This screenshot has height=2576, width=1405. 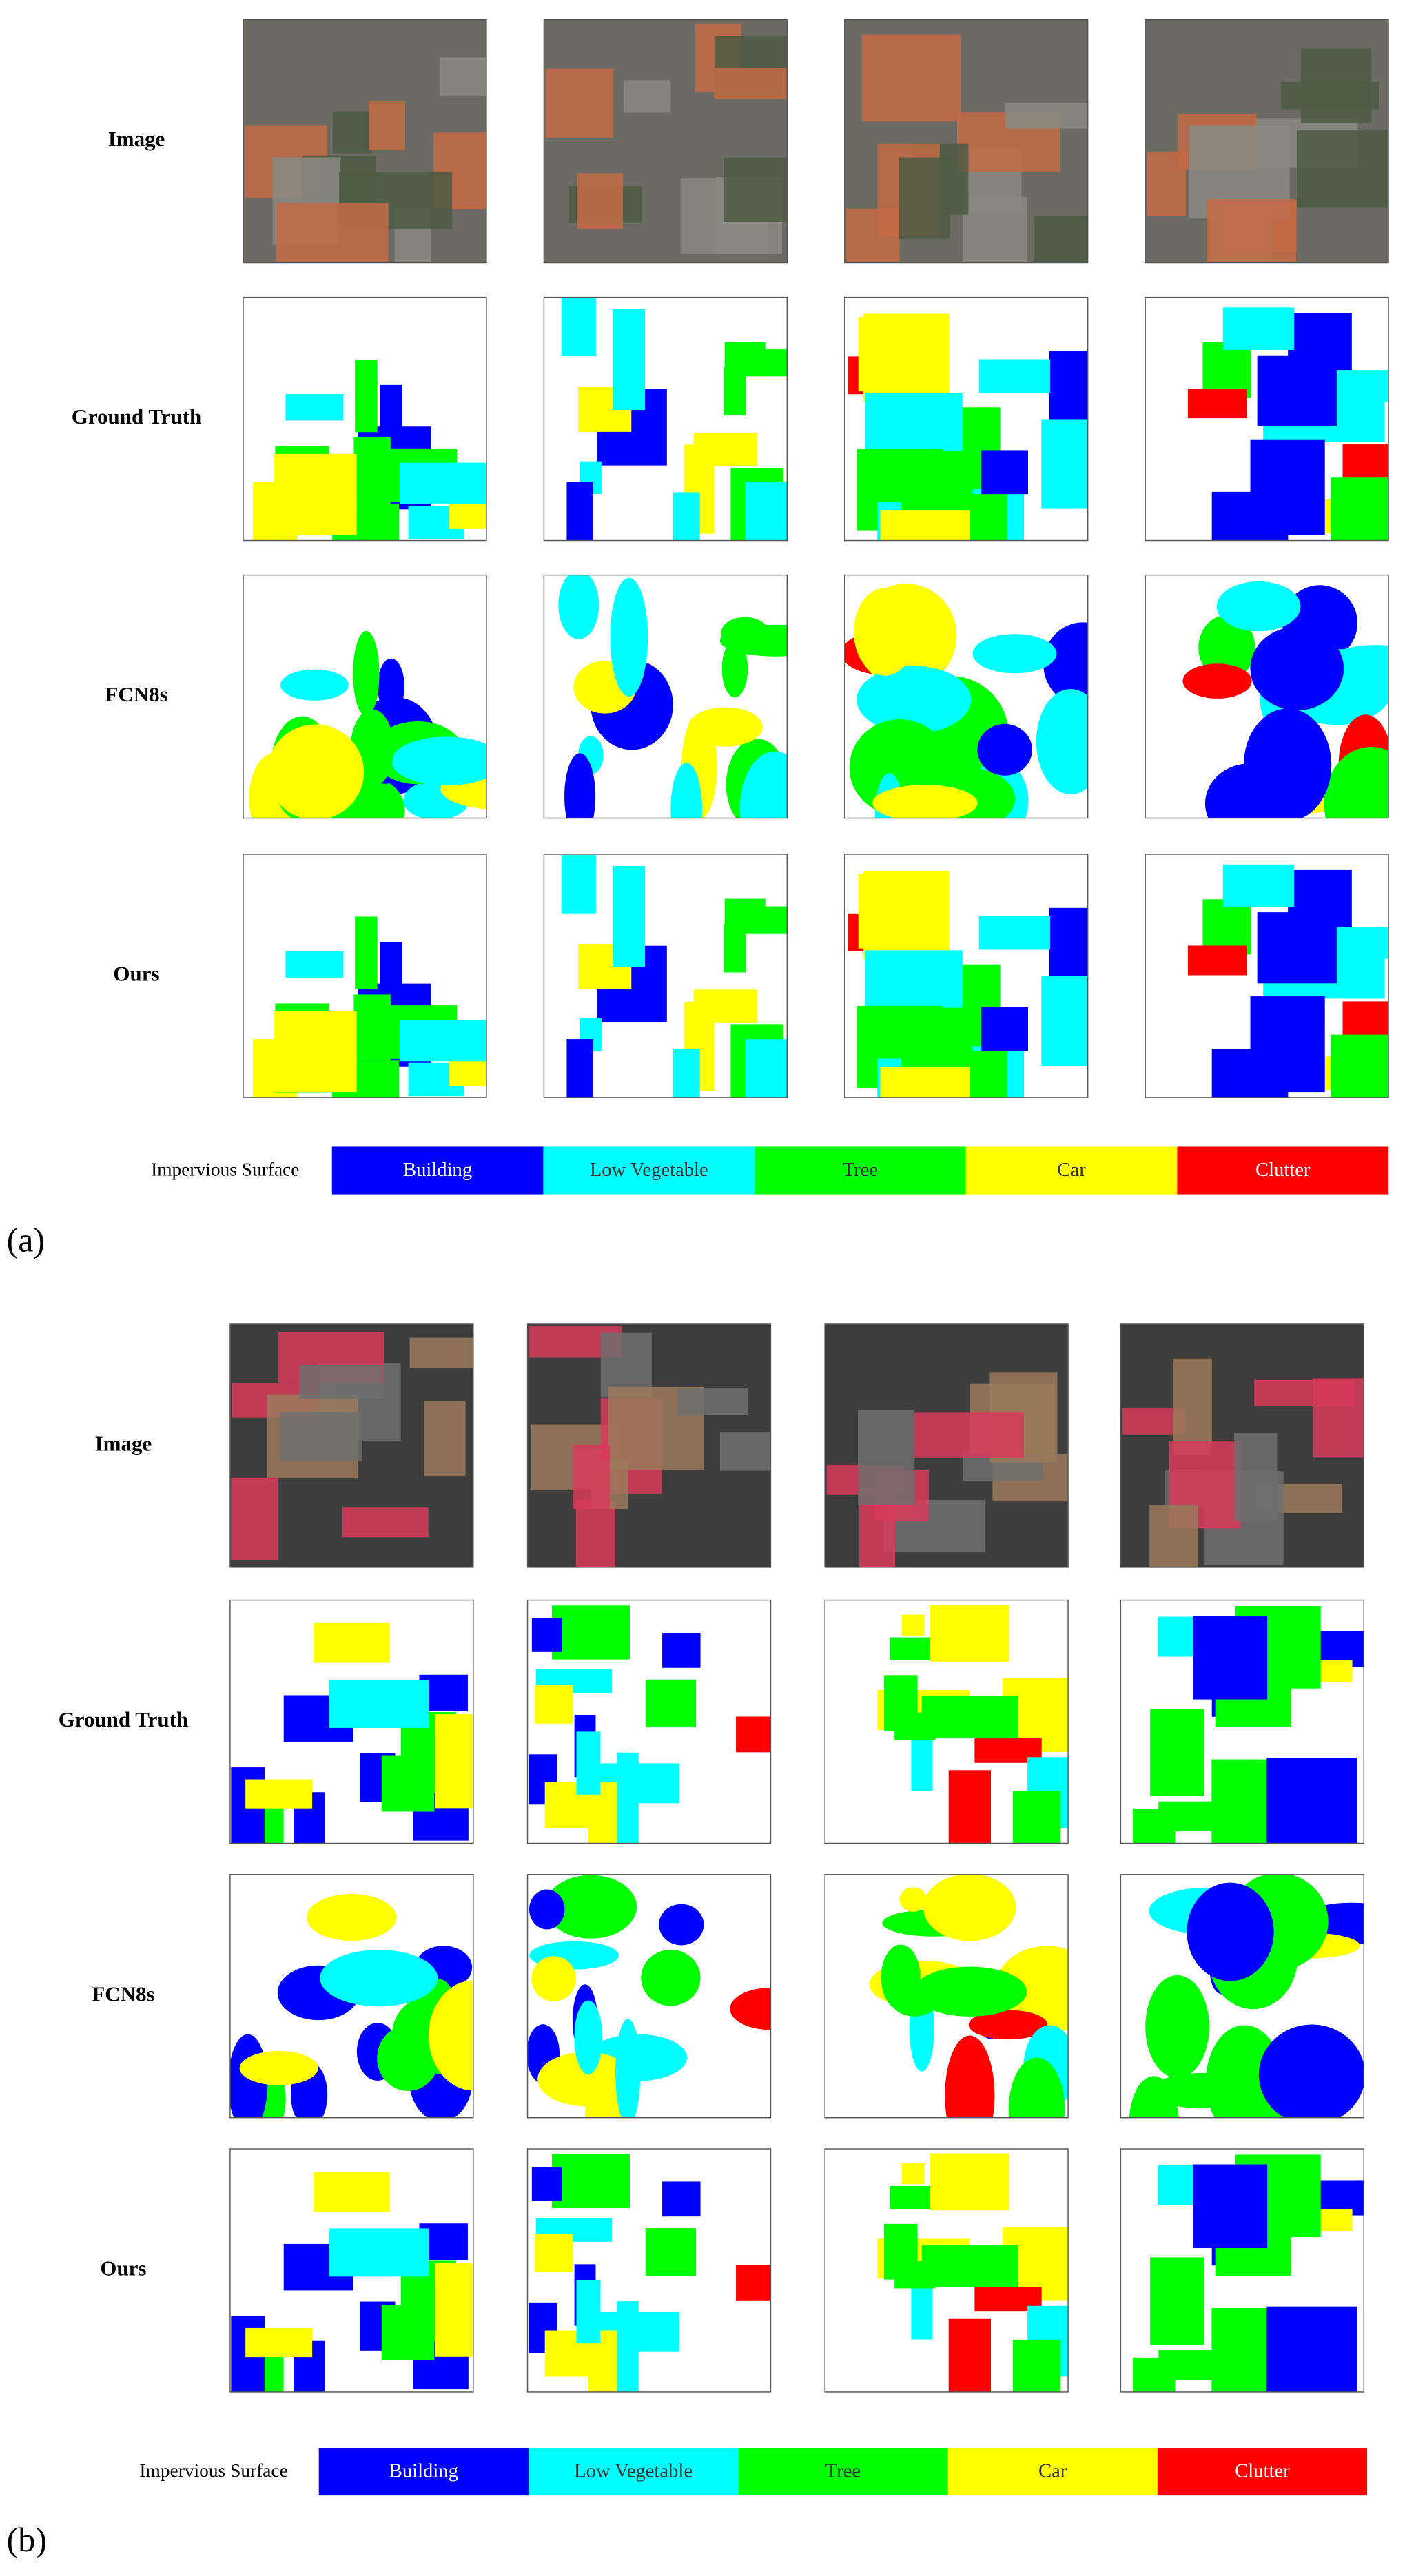 I want to click on panel-label: (a), so click(x=26, y=1240).